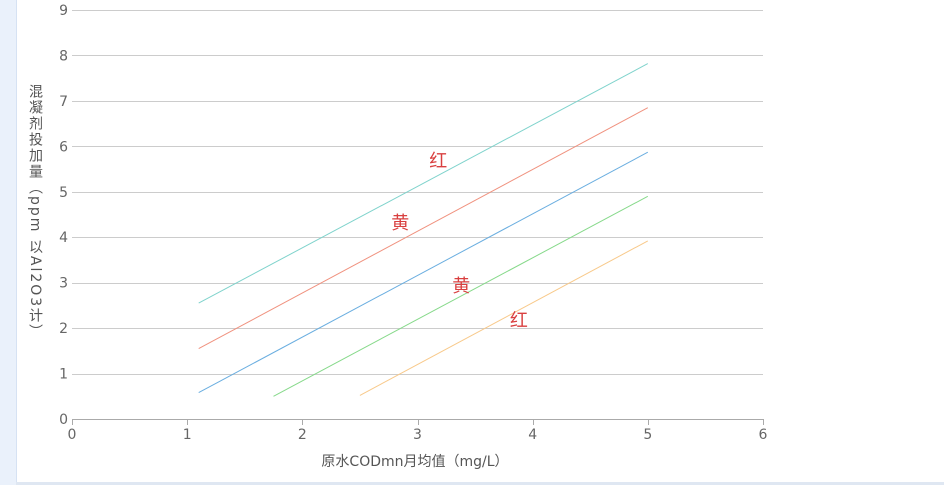 The height and width of the screenshot is (485, 944). I want to click on y-tick-label: 9, so click(63, 11).